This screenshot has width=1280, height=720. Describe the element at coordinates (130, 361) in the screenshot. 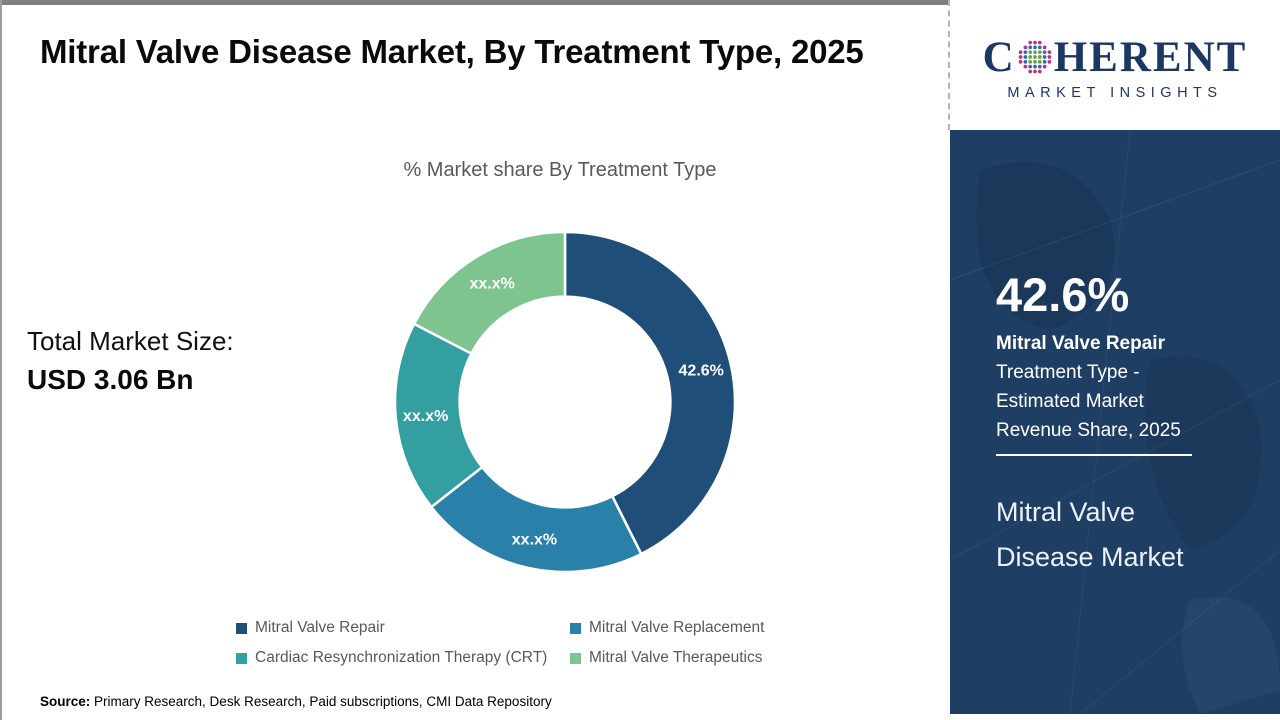

I see `total-market-size: Total Market Size: USD 3.06 Bn` at that location.